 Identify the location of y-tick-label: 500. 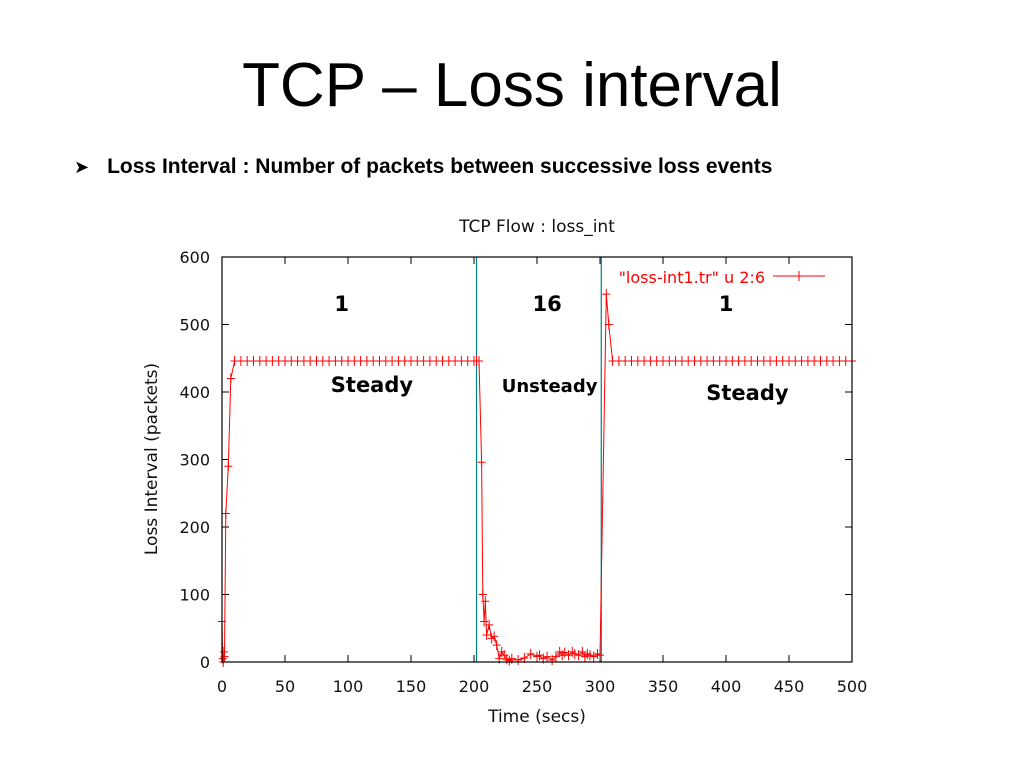
(194, 325).